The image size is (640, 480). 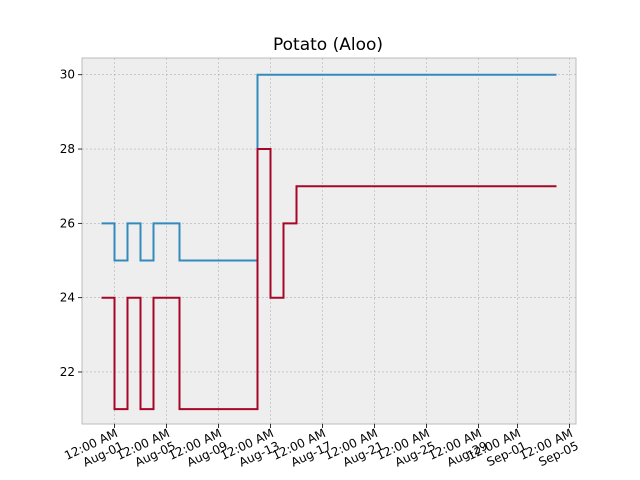 What do you see at coordinates (67, 149) in the screenshot?
I see `y-tick-label: 28` at bounding box center [67, 149].